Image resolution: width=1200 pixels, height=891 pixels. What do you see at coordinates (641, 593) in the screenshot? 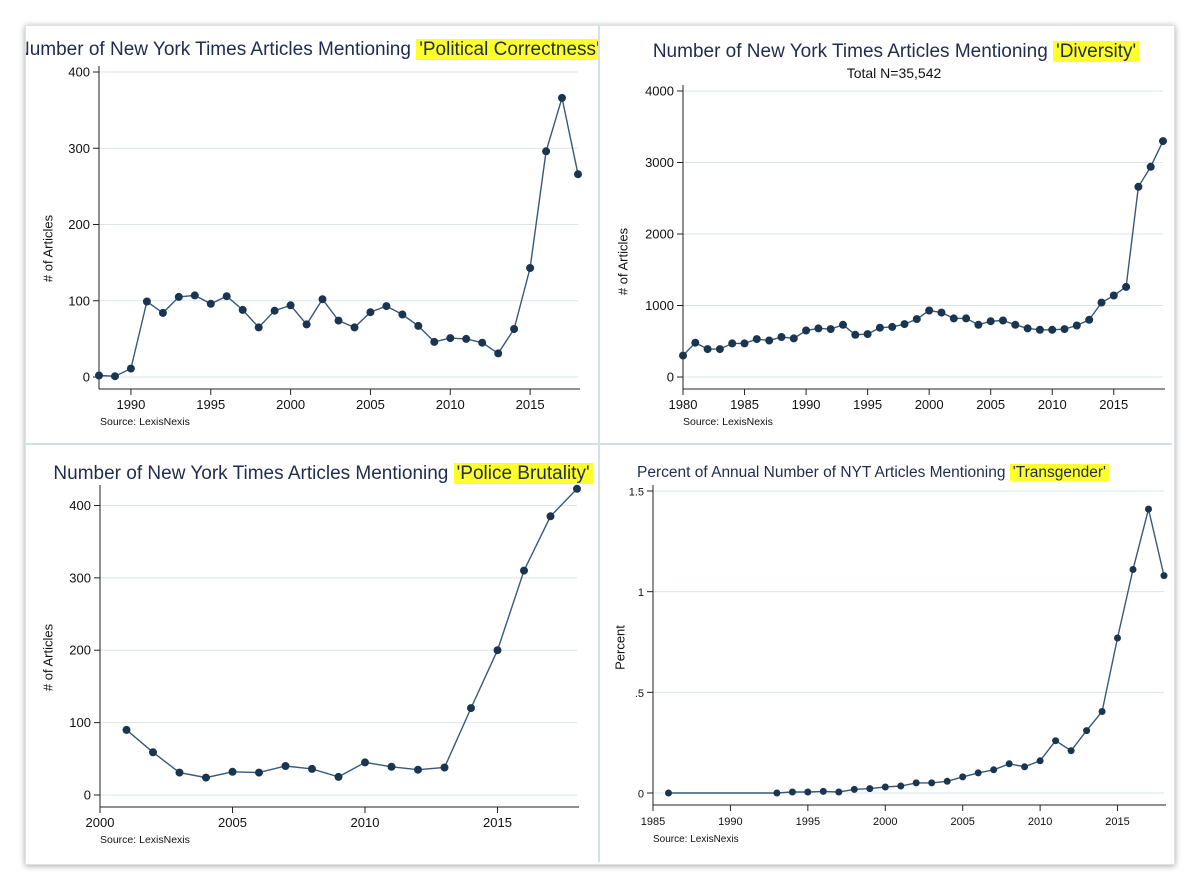
I see `y-tick-label: 1` at bounding box center [641, 593].